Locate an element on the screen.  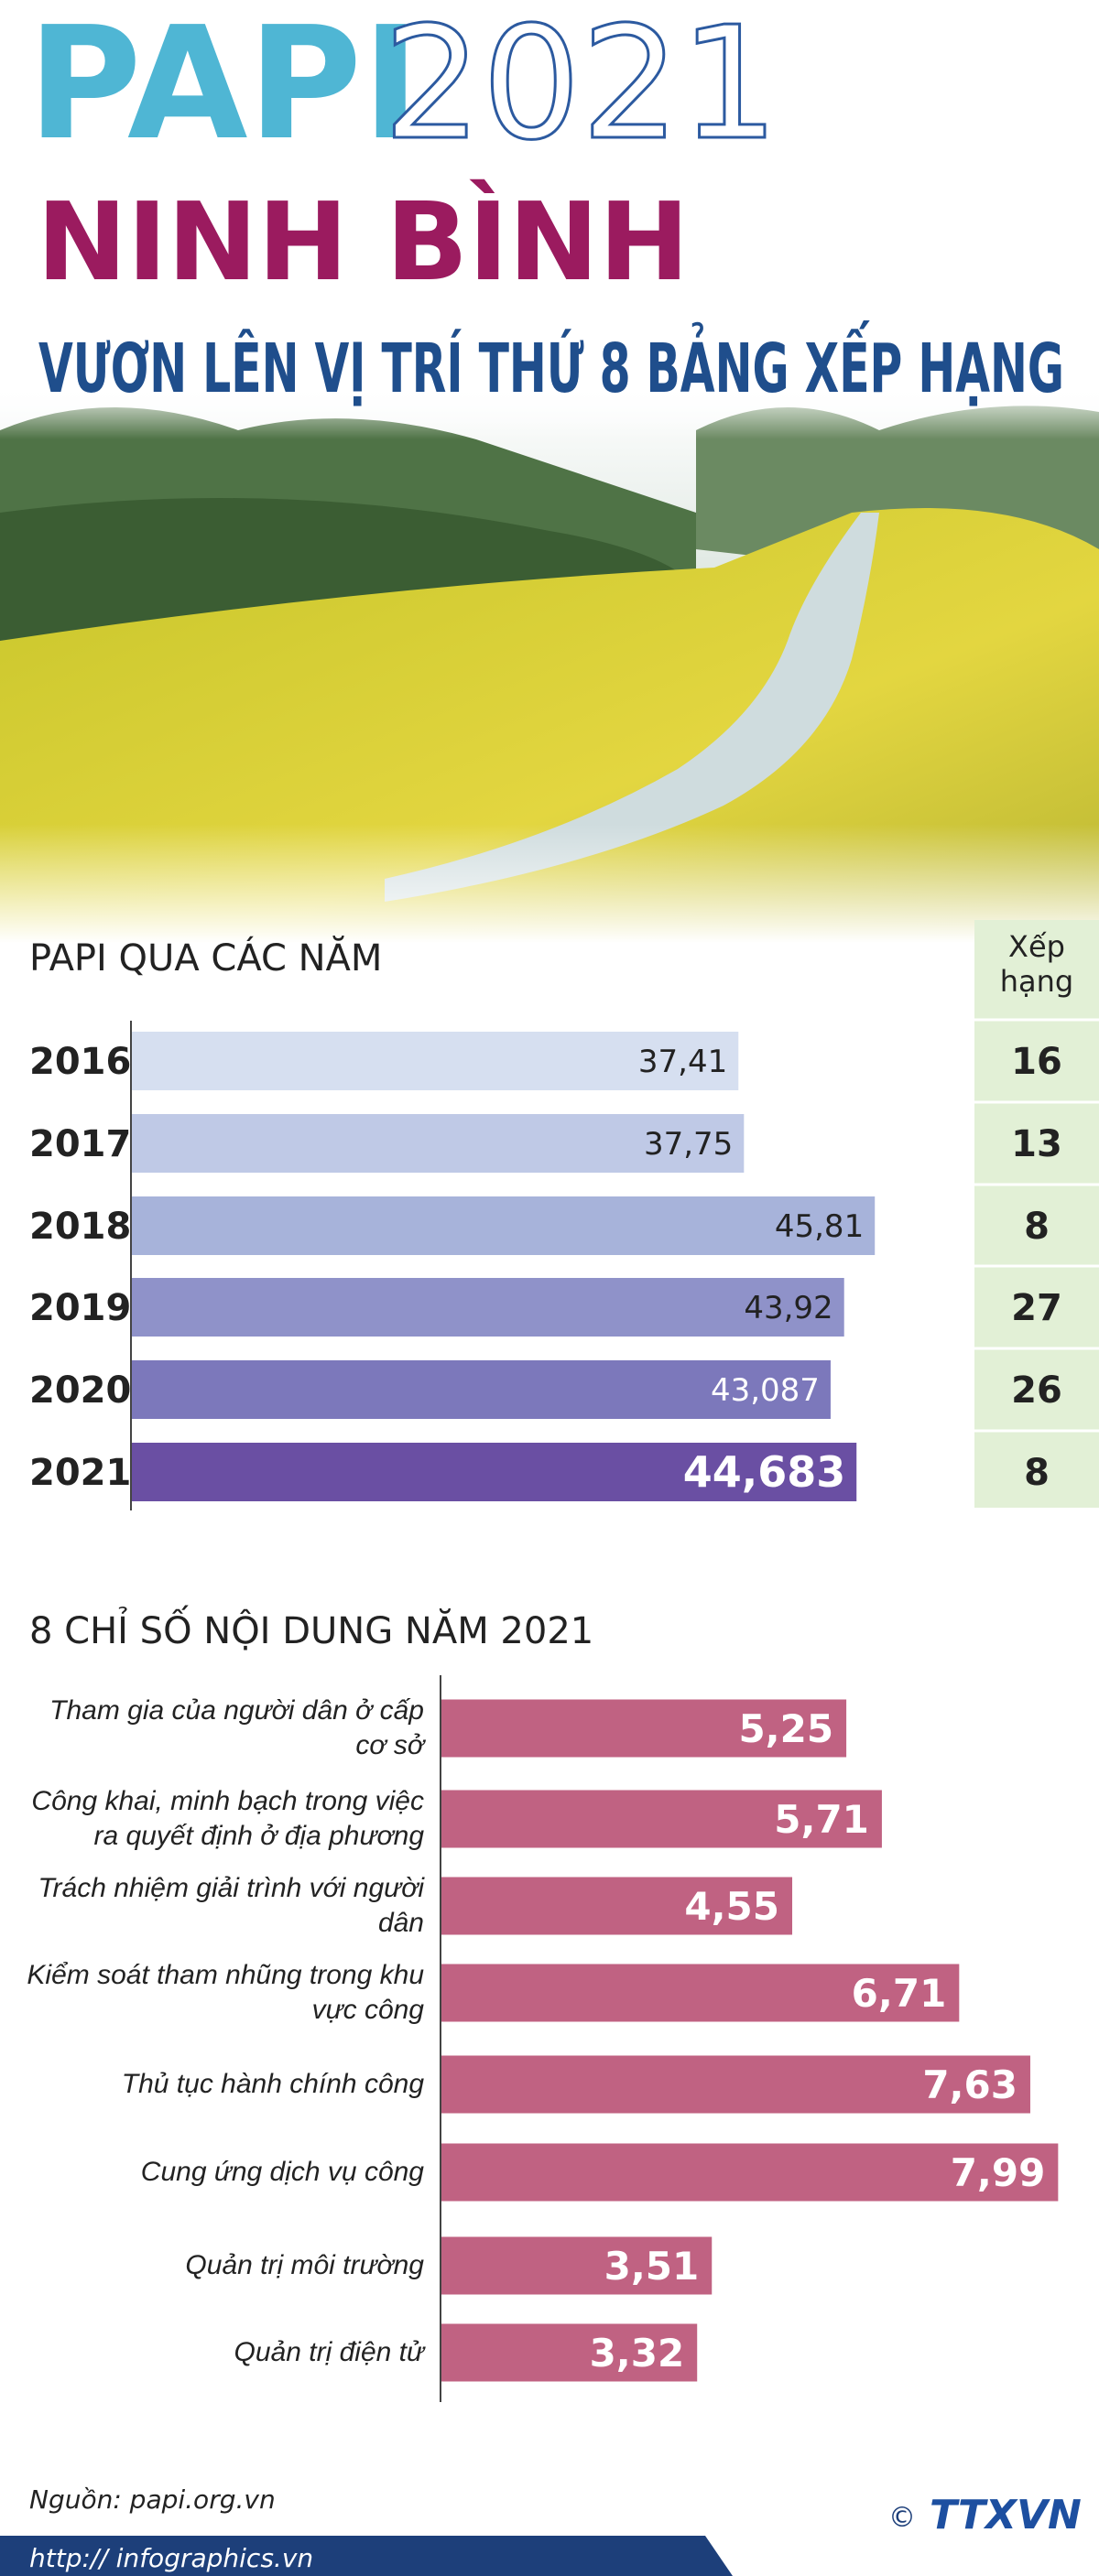
rank-column is located at coordinates (1036, 1214).